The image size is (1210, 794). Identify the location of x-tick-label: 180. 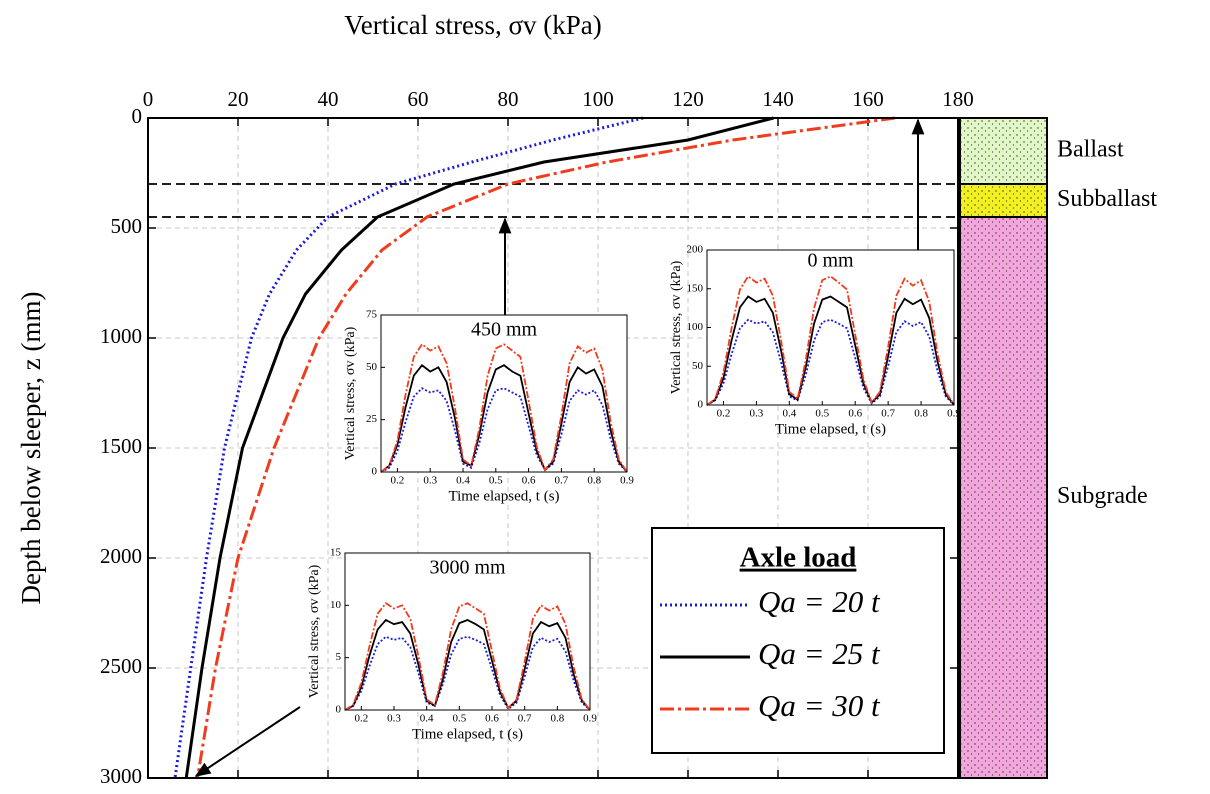
(958, 99).